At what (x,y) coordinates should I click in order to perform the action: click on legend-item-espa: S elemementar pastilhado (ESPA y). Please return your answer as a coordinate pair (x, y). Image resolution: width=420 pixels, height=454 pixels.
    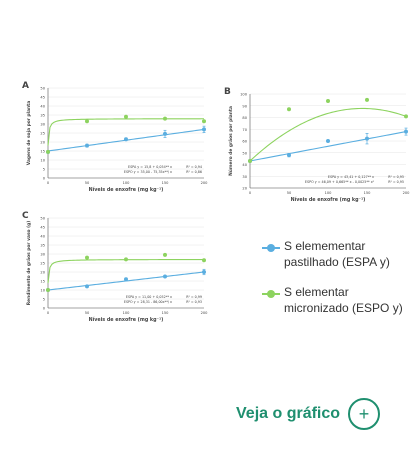
    Looking at the image, I should click on (337, 254).